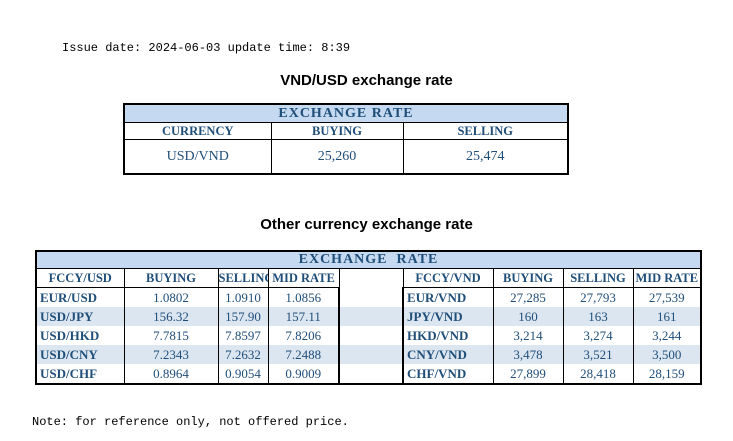  I want to click on selling-rate: 3,521, so click(598, 354).